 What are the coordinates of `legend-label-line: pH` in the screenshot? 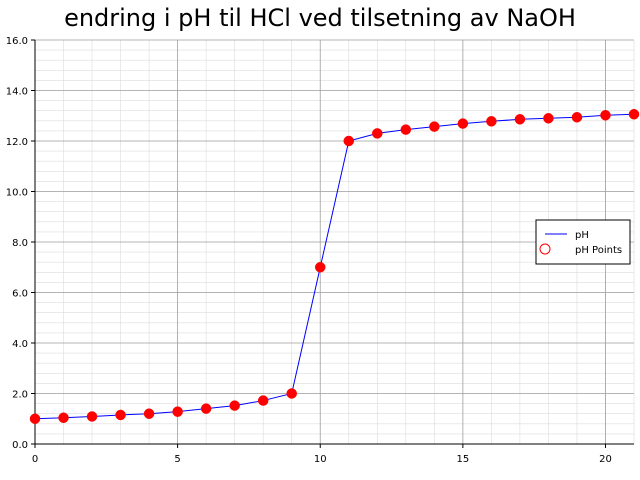 It's located at (582, 235).